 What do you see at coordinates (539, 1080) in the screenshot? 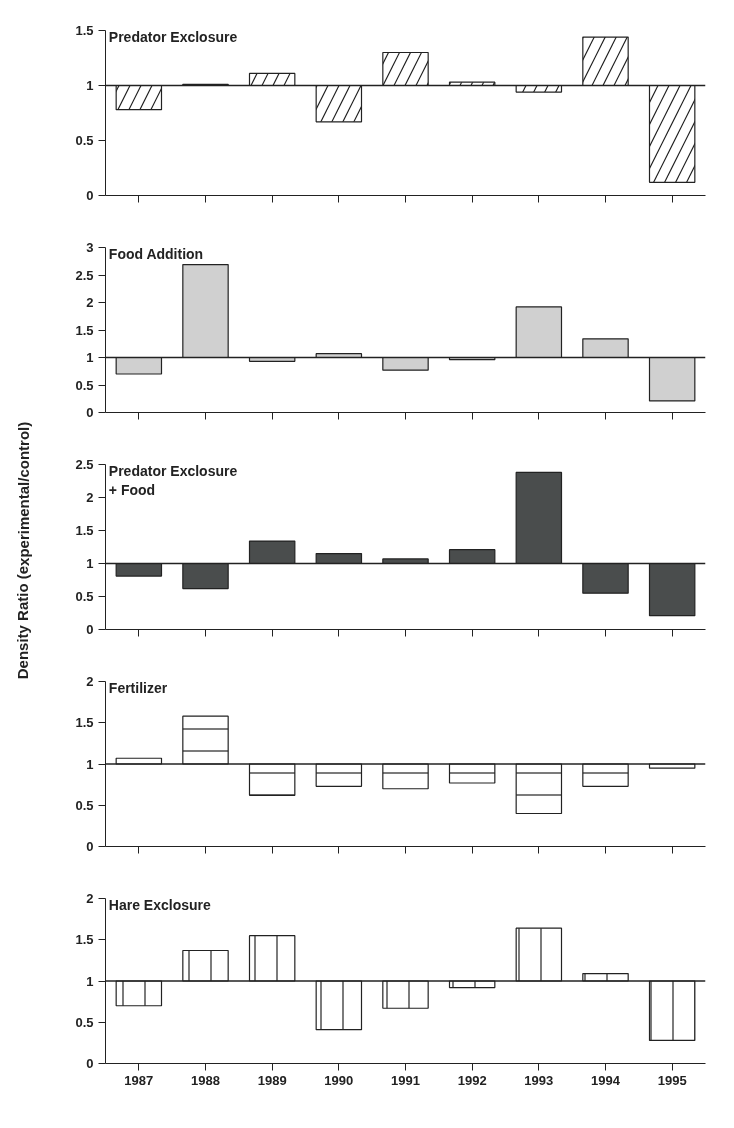
I see `x-tick-label: 1993` at bounding box center [539, 1080].